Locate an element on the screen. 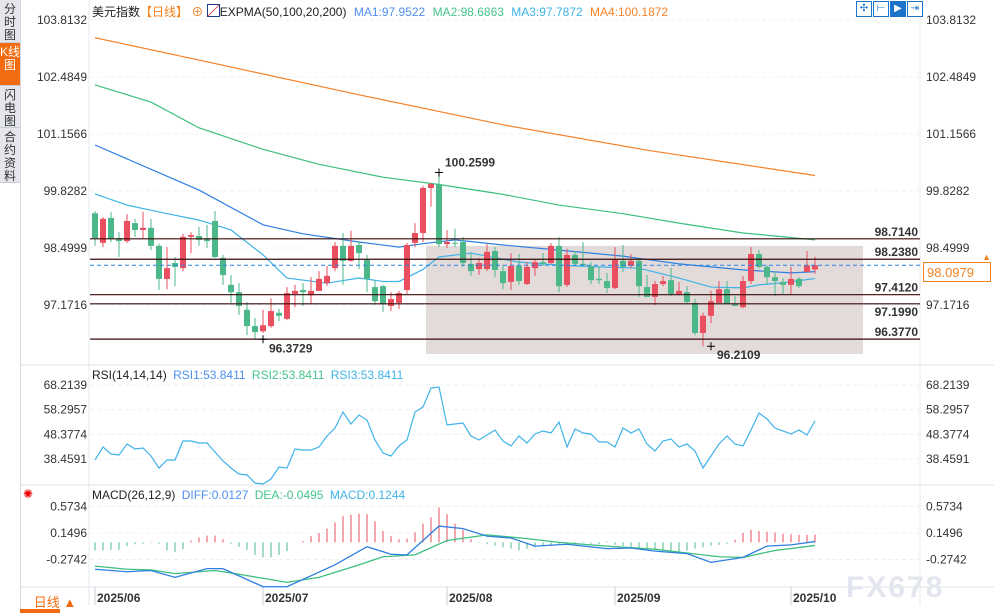 Image resolution: width=994 pixels, height=613 pixels. diff-value: DIFF:0.0127 is located at coordinates (215, 495).